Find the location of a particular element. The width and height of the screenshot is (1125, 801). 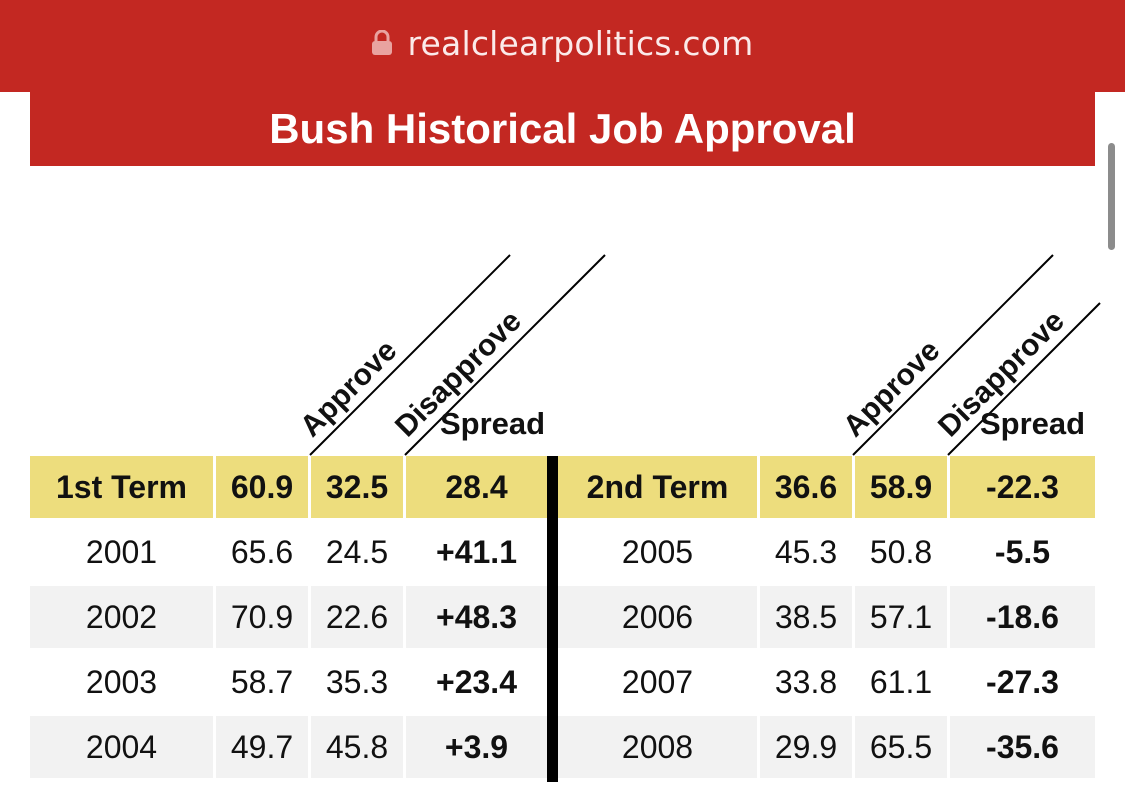

term-left-disapprove-cell: 32.5 is located at coordinates (357, 487).